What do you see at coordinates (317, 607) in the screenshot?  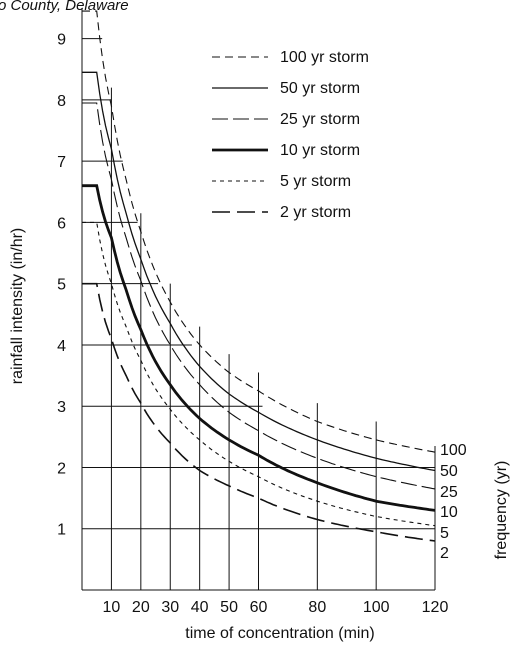 I see `x-tick-label: 80` at bounding box center [317, 607].